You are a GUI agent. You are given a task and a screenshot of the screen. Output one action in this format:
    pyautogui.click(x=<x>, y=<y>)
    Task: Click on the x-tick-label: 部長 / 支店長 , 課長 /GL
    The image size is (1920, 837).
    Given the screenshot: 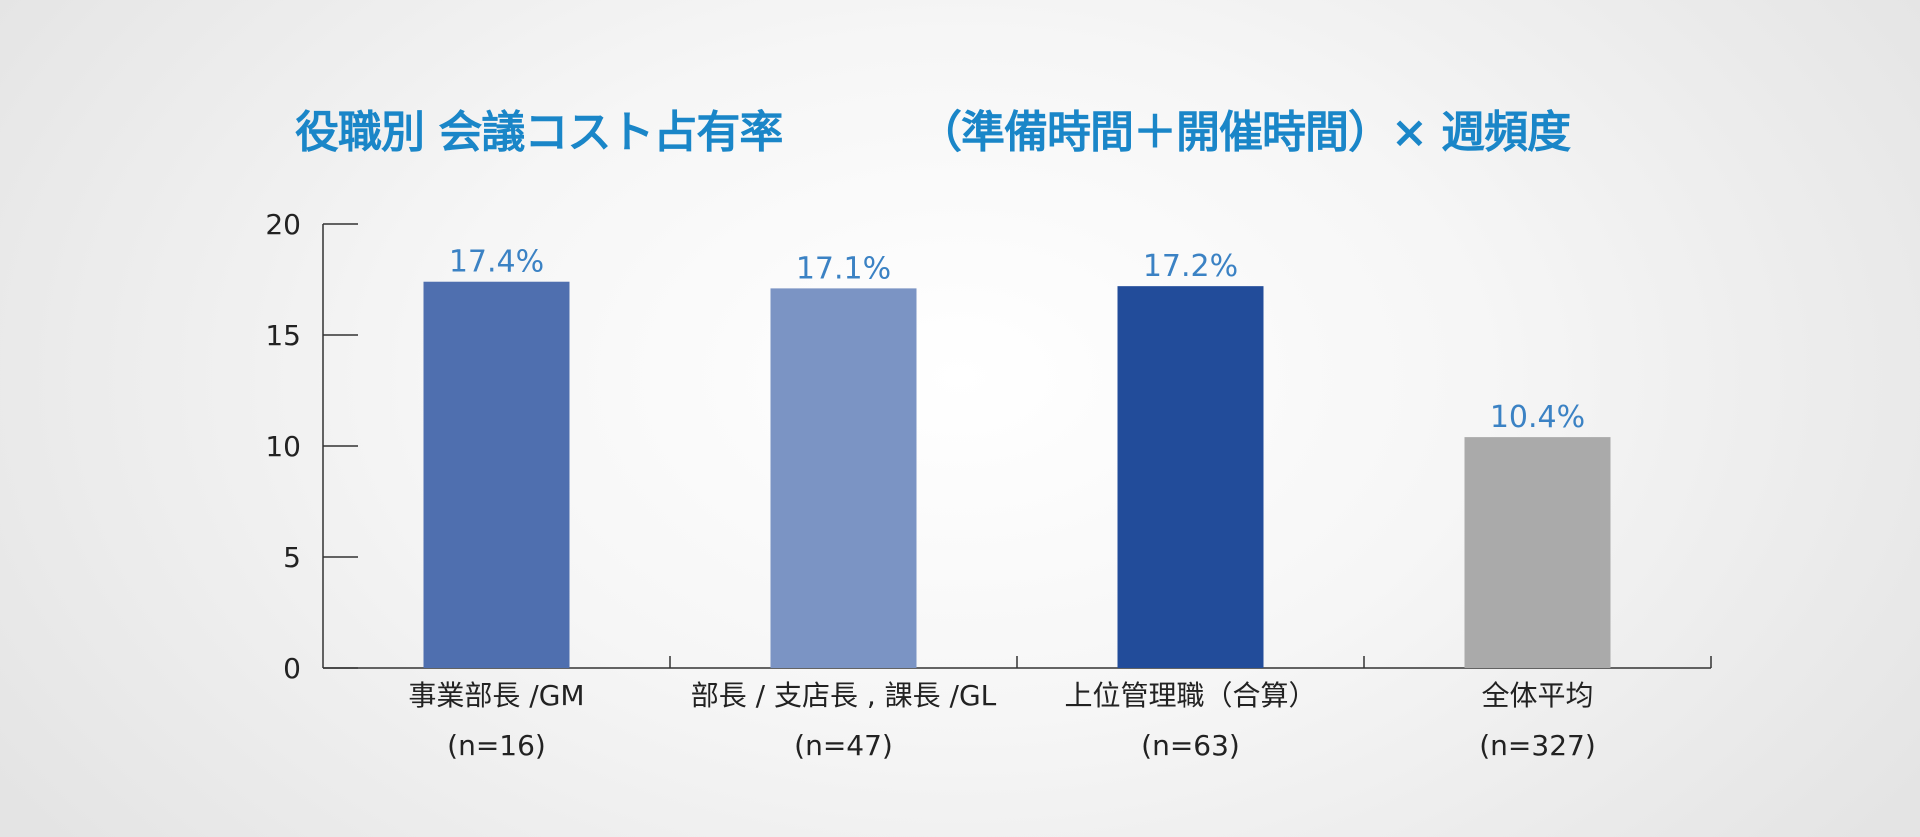 What is the action you would take?
    pyautogui.click(x=844, y=695)
    